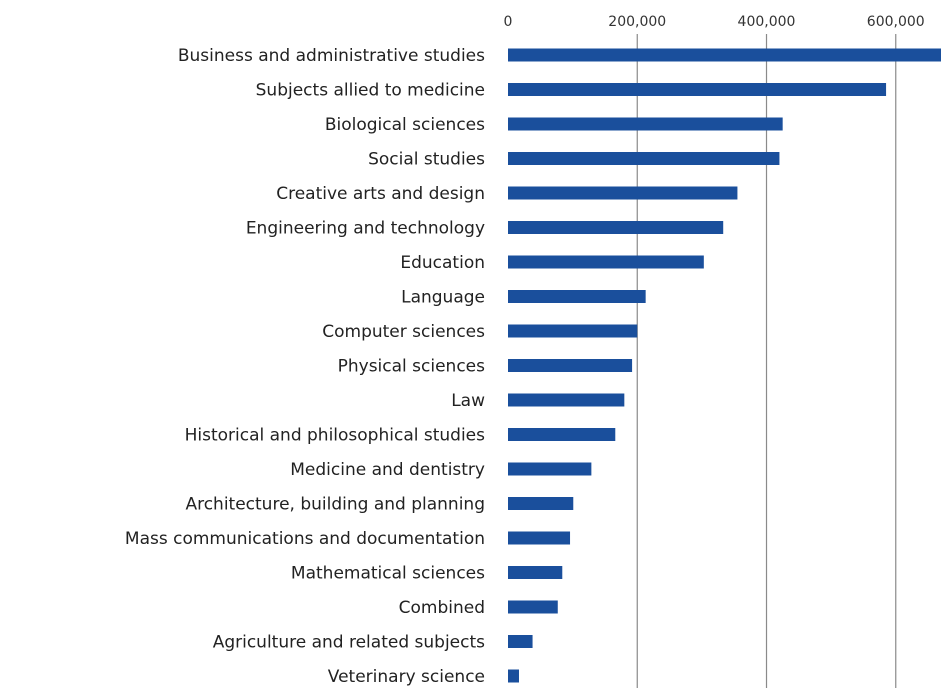 The image size is (951, 688). Describe the element at coordinates (335, 436) in the screenshot. I see `category-label-11: Historical and philosophical studies` at that location.